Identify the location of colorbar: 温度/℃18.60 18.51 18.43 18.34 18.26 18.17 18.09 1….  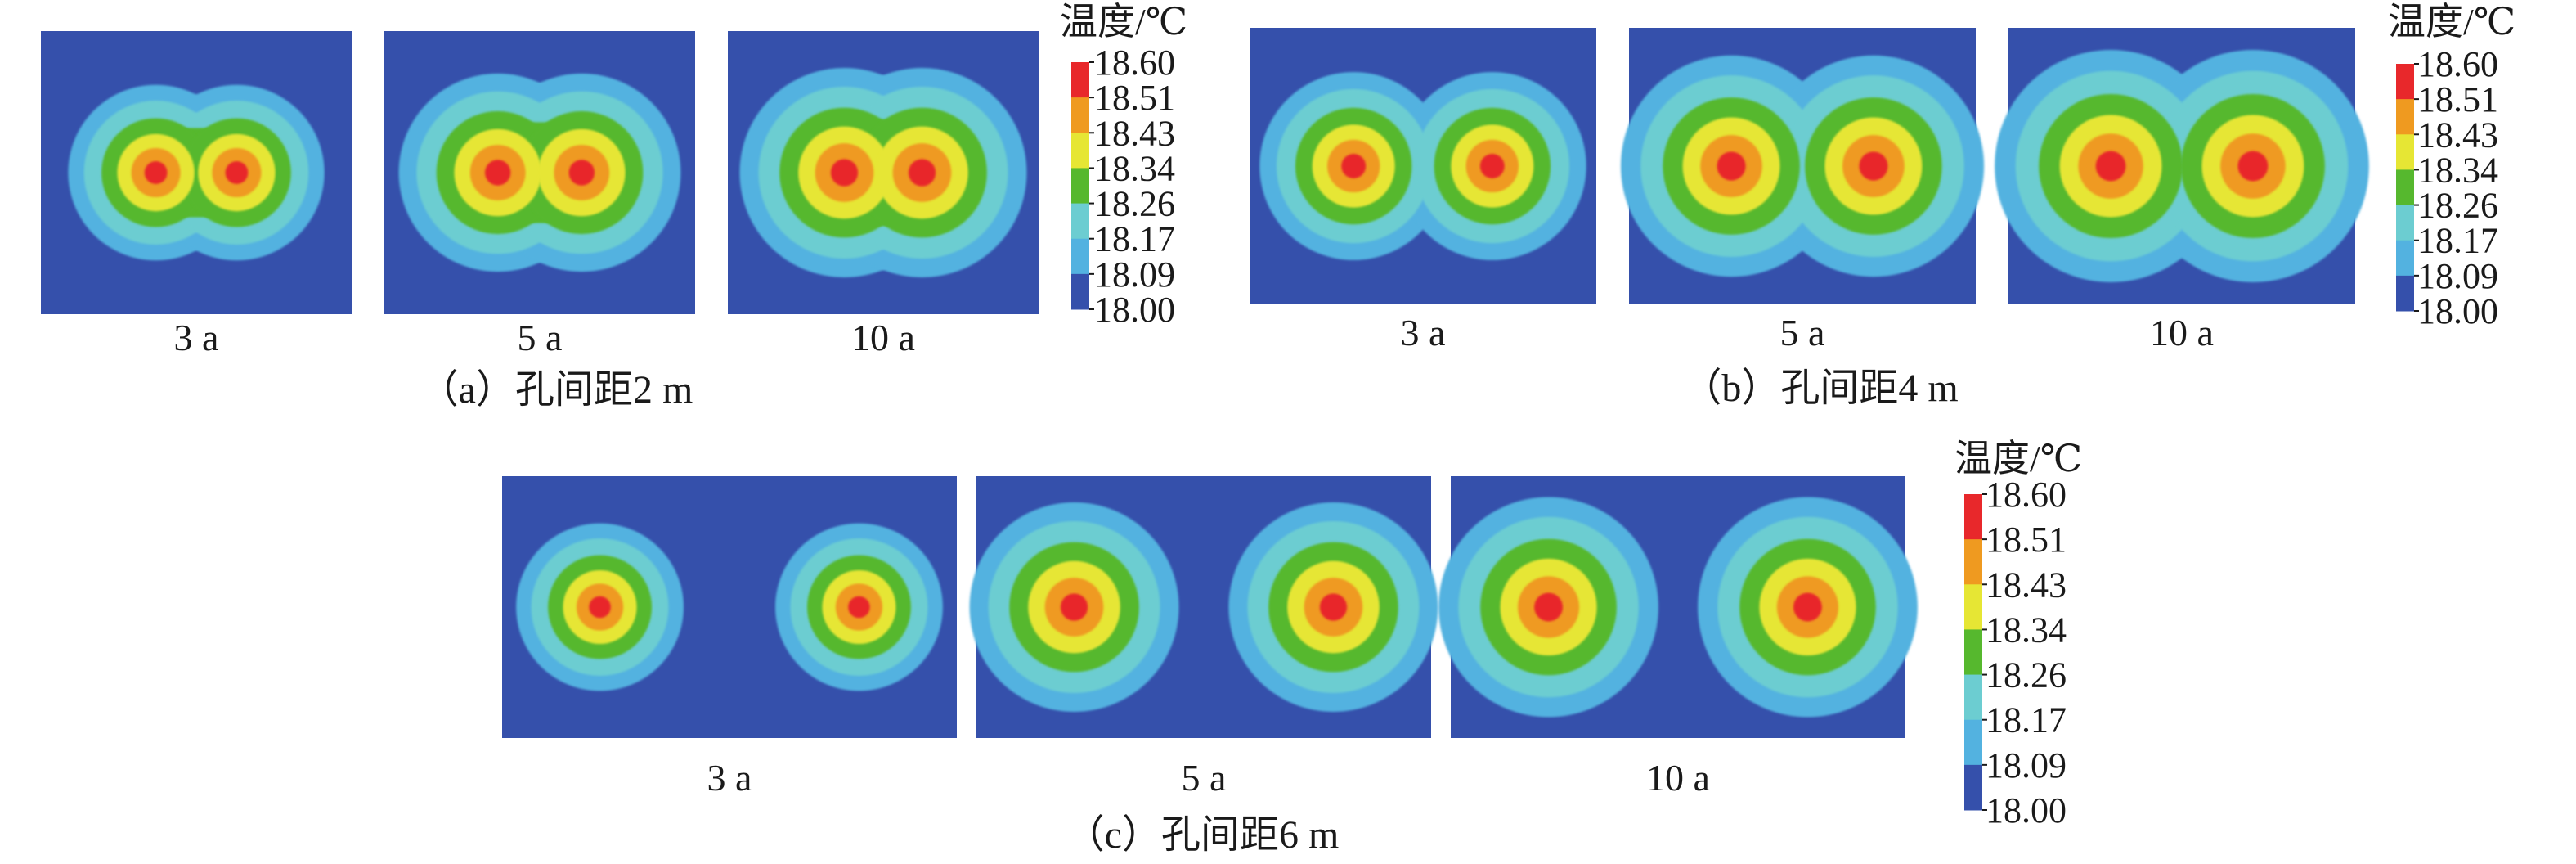
(2018, 634).